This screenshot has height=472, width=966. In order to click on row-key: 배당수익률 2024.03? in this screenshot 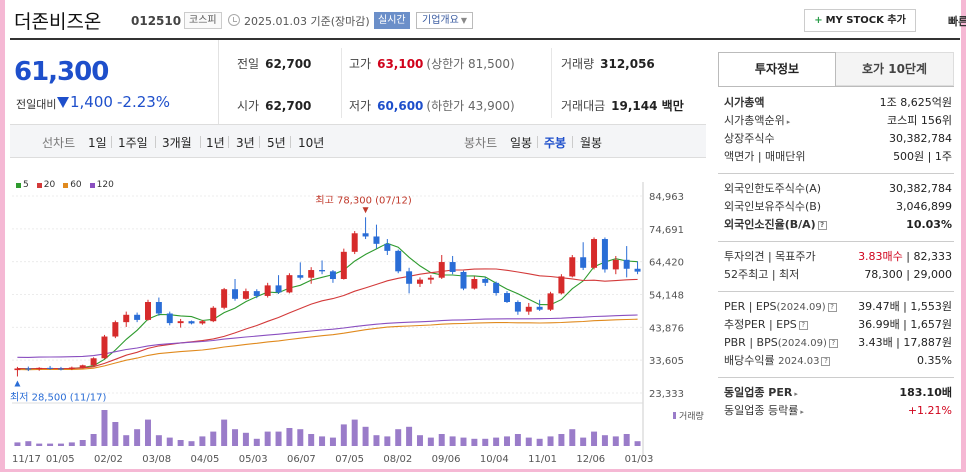, I will do `click(777, 361)`.